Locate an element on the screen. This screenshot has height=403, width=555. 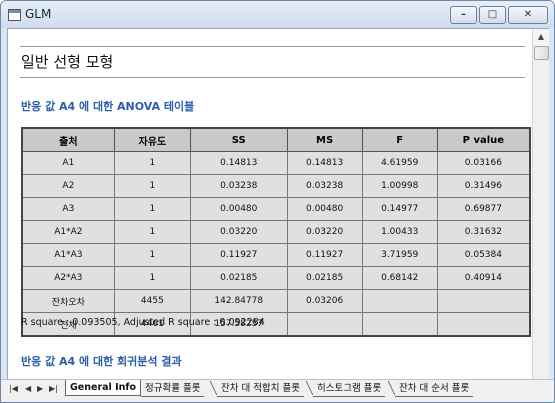
cell-p-value: 0.03166 is located at coordinates (483, 163).